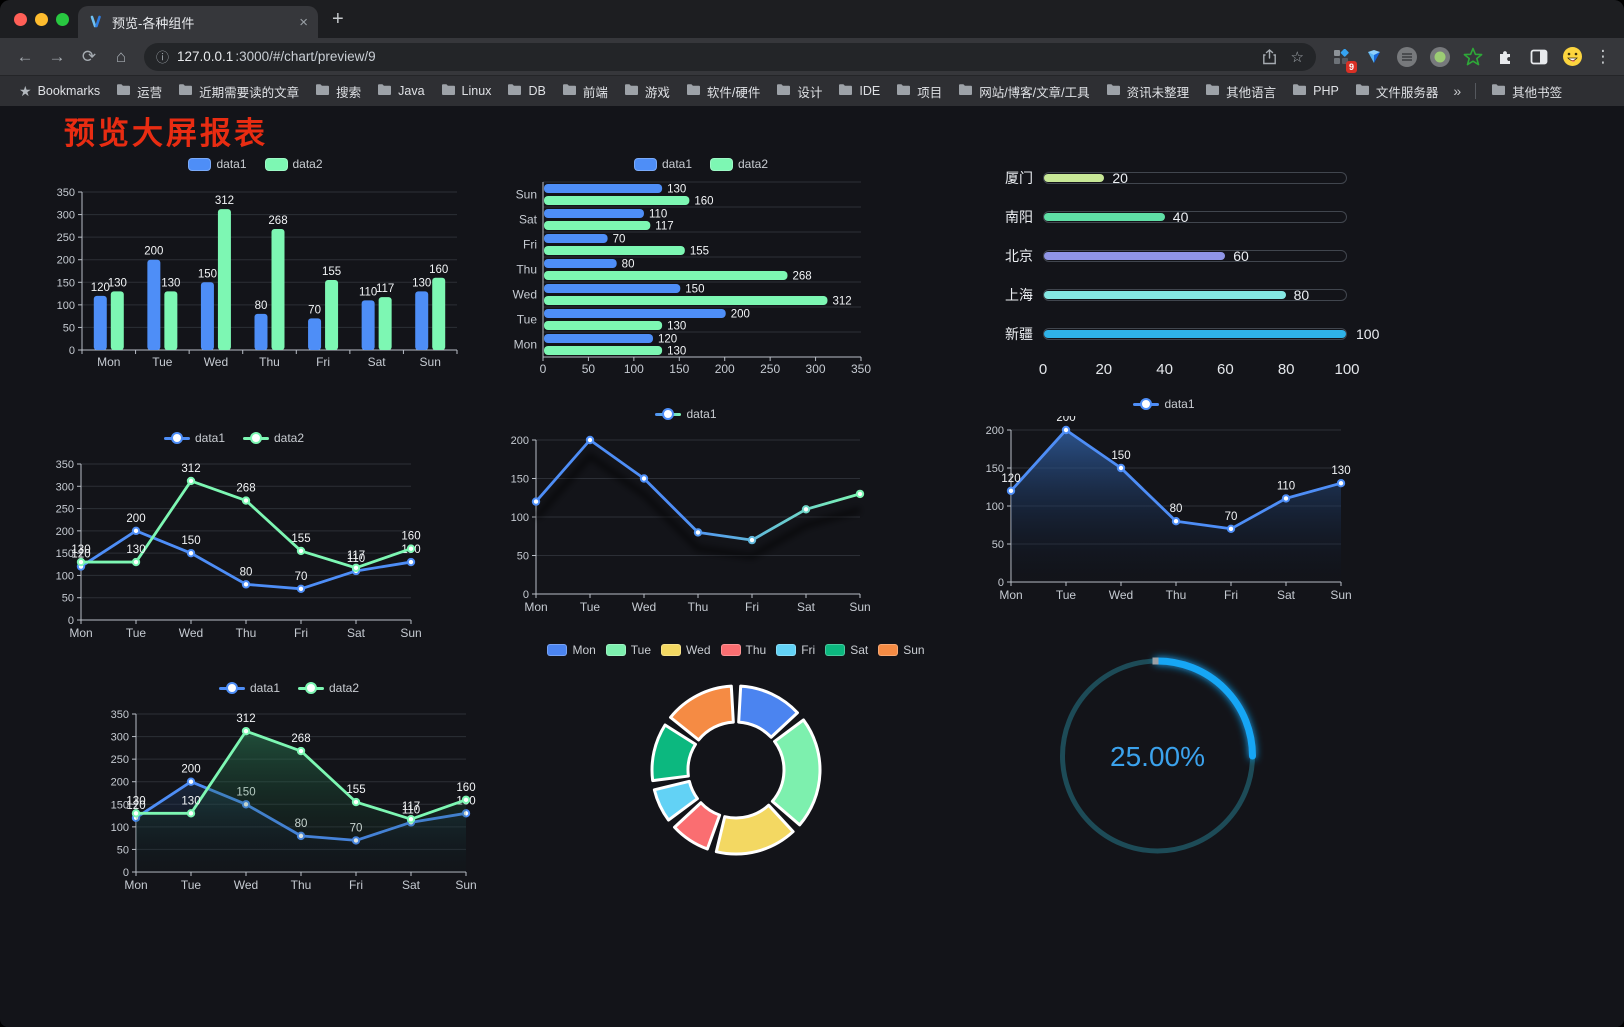  Describe the element at coordinates (305, 56) in the screenshot. I see `url-path: :3000/#/chart/preview/9` at that location.